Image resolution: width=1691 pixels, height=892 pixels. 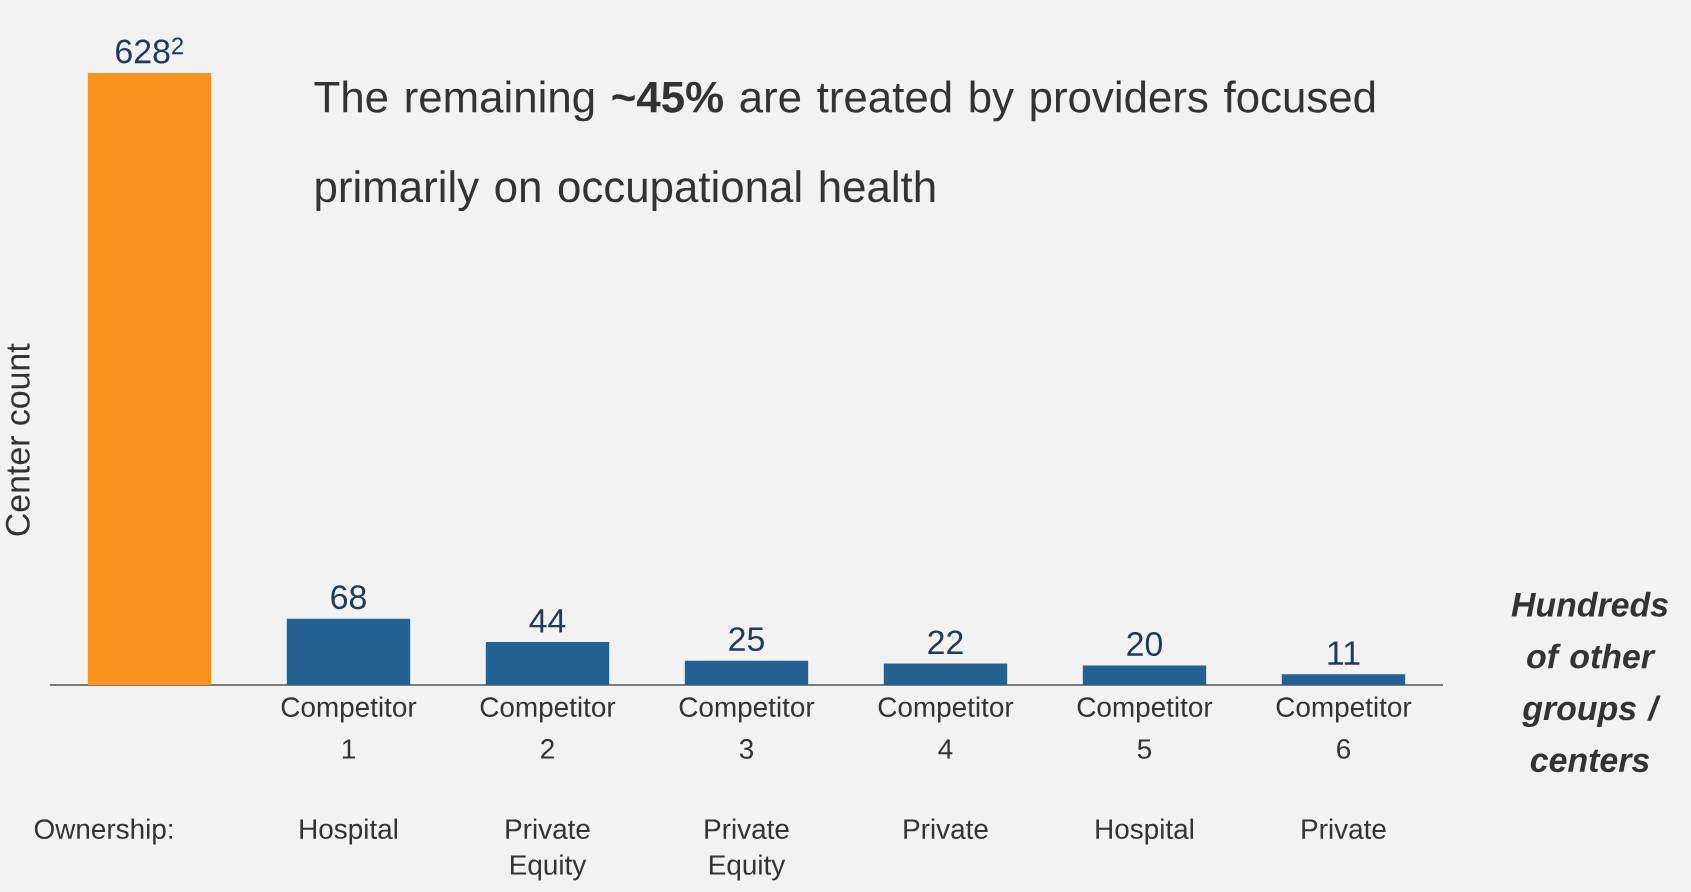 I want to click on x-tick-label: Competitor 4, so click(x=946, y=727).